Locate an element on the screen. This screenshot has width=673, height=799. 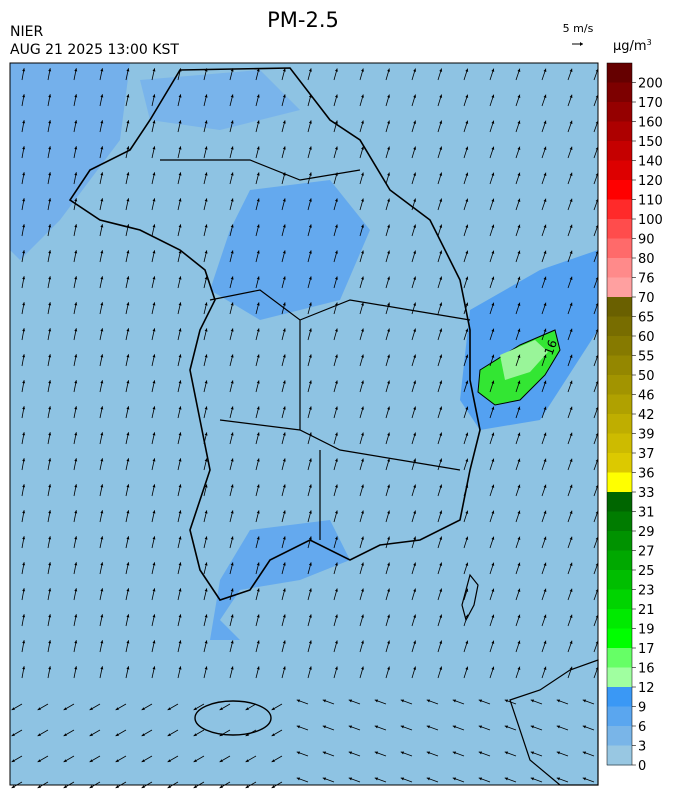
unit: μg/m3 is located at coordinates (632, 46).